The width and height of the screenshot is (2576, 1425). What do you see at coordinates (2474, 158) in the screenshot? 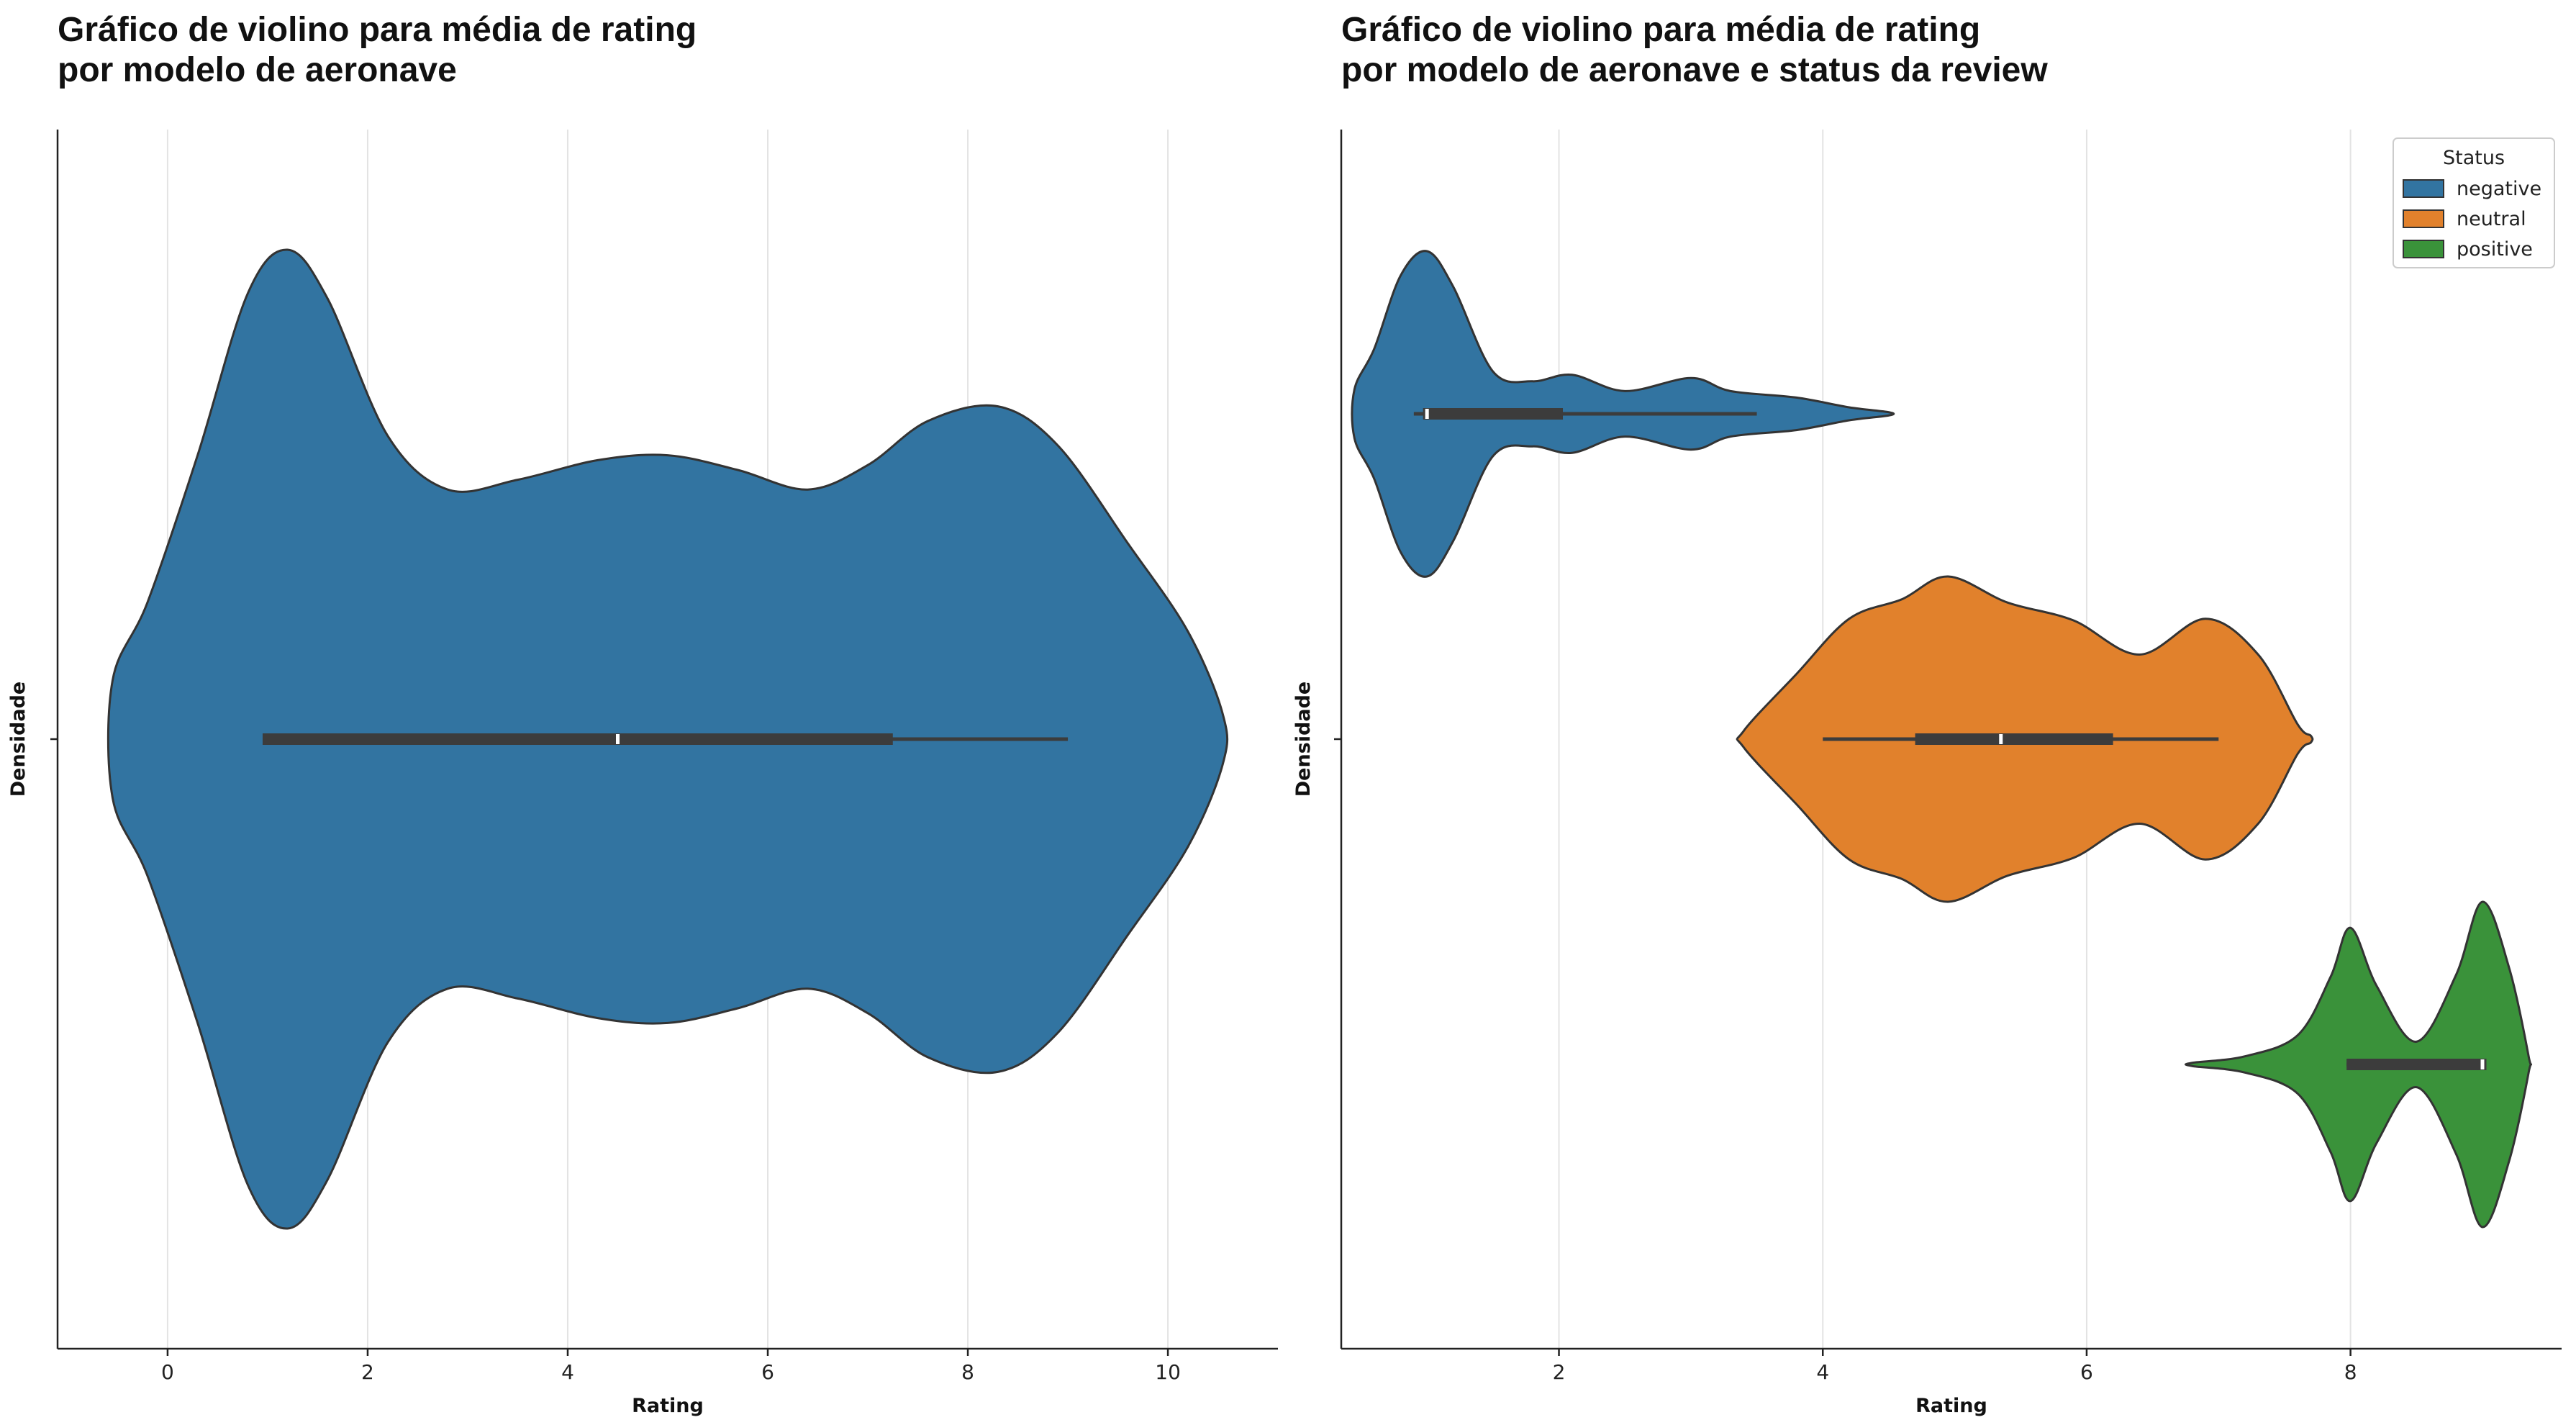
I see `legend-title: Status` at bounding box center [2474, 158].